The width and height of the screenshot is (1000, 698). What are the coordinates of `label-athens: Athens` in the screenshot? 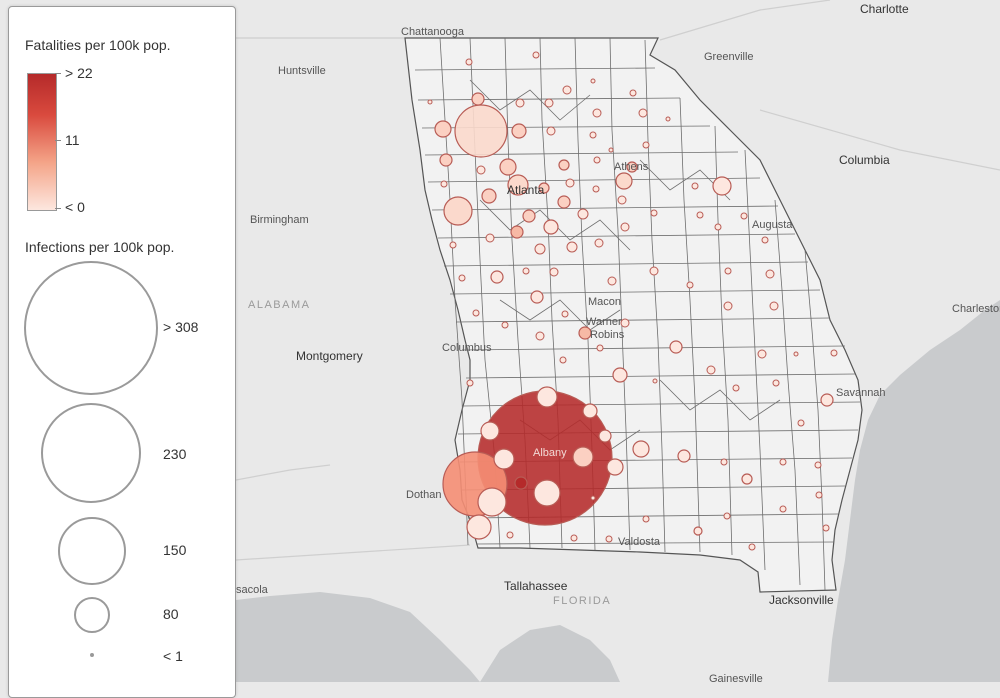 It's located at (631, 167).